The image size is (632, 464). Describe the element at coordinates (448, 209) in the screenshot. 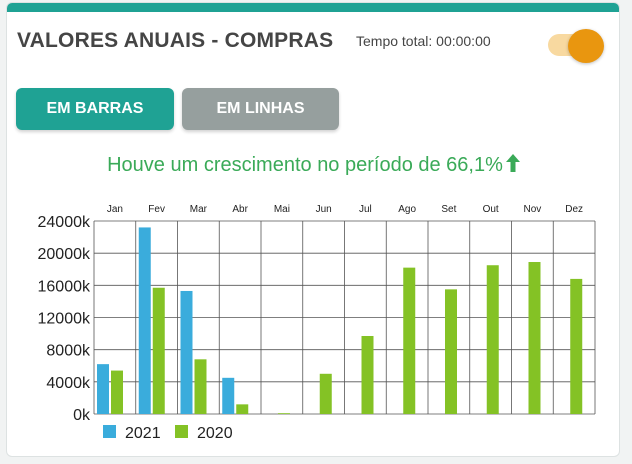

I see `x-tick-label: Set` at that location.